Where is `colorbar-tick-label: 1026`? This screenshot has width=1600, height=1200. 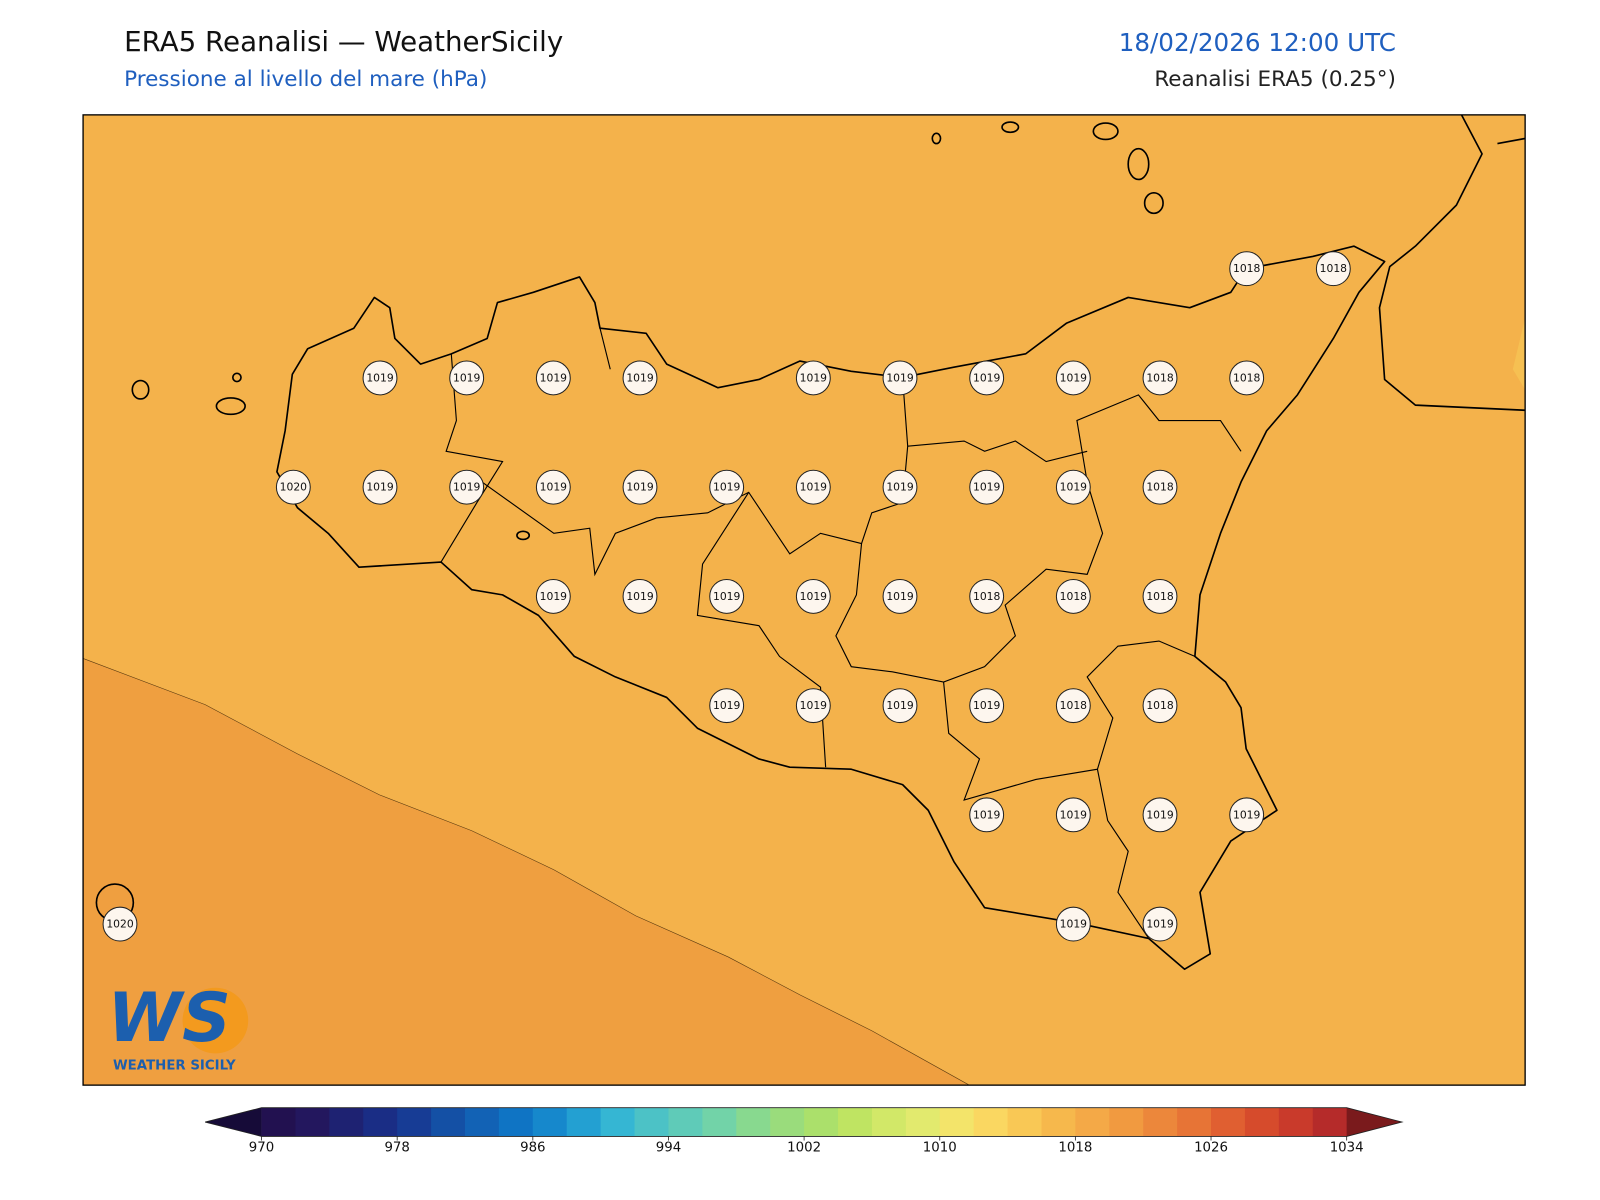
colorbar-tick-label: 1026 is located at coordinates (1211, 1148).